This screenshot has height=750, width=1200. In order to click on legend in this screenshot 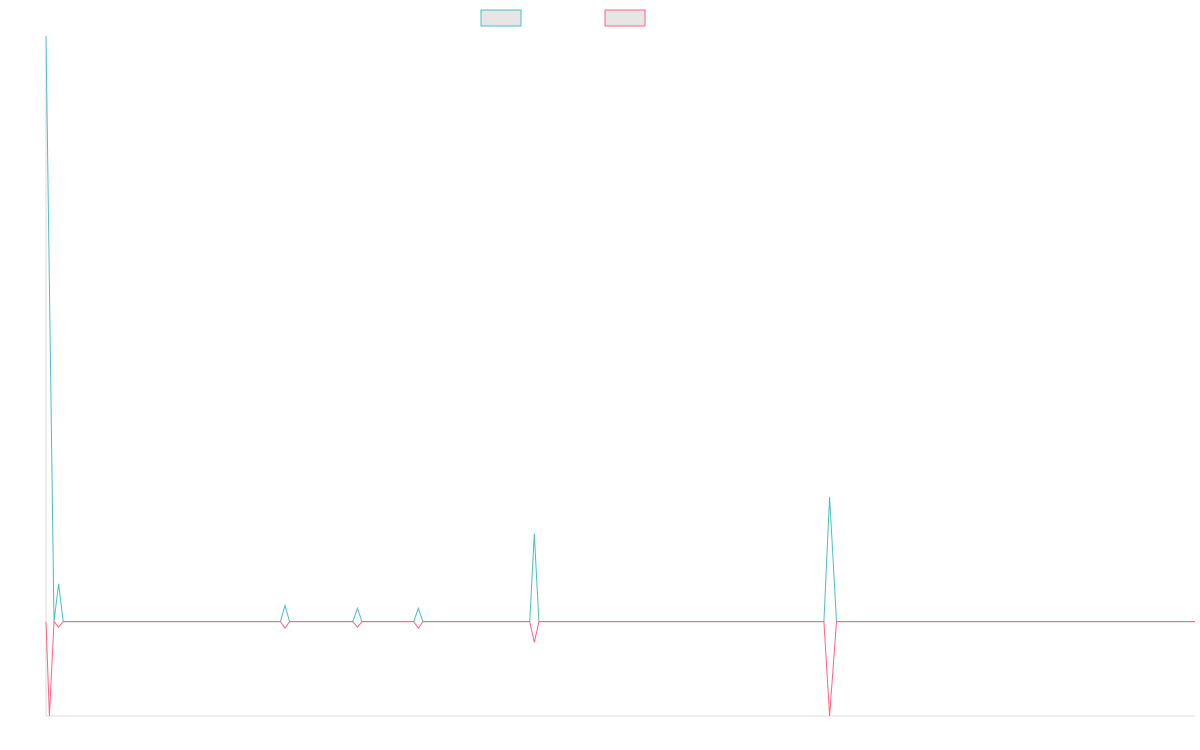, I will do `click(563, 18)`.